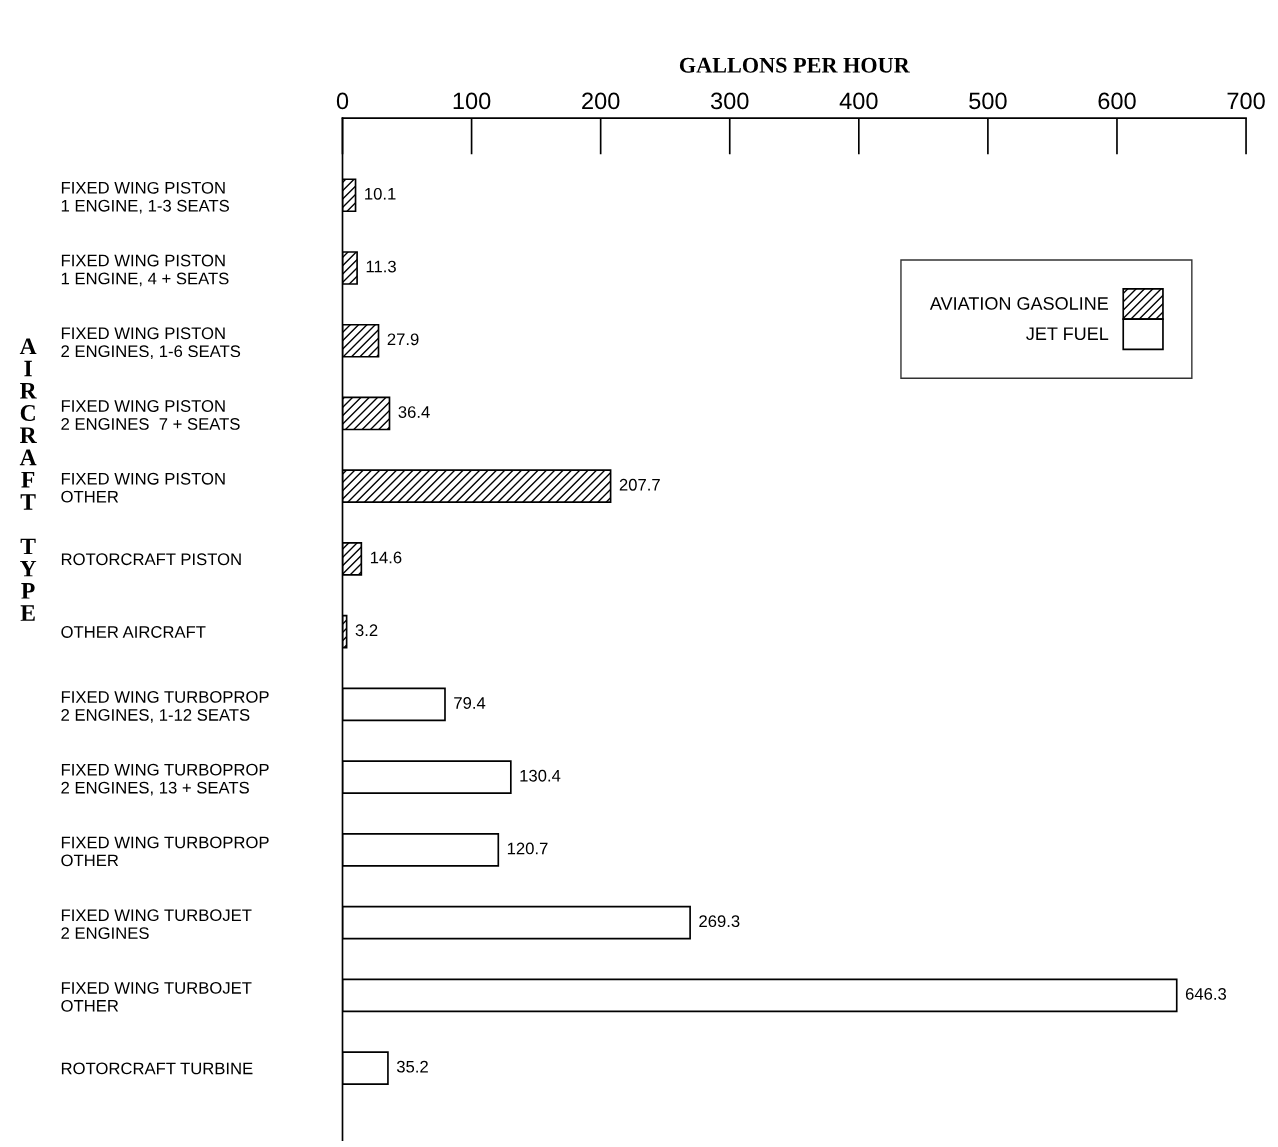 The image size is (1278, 1147). What do you see at coordinates (540, 775) in the screenshot?
I see `data-label: 130.4` at bounding box center [540, 775].